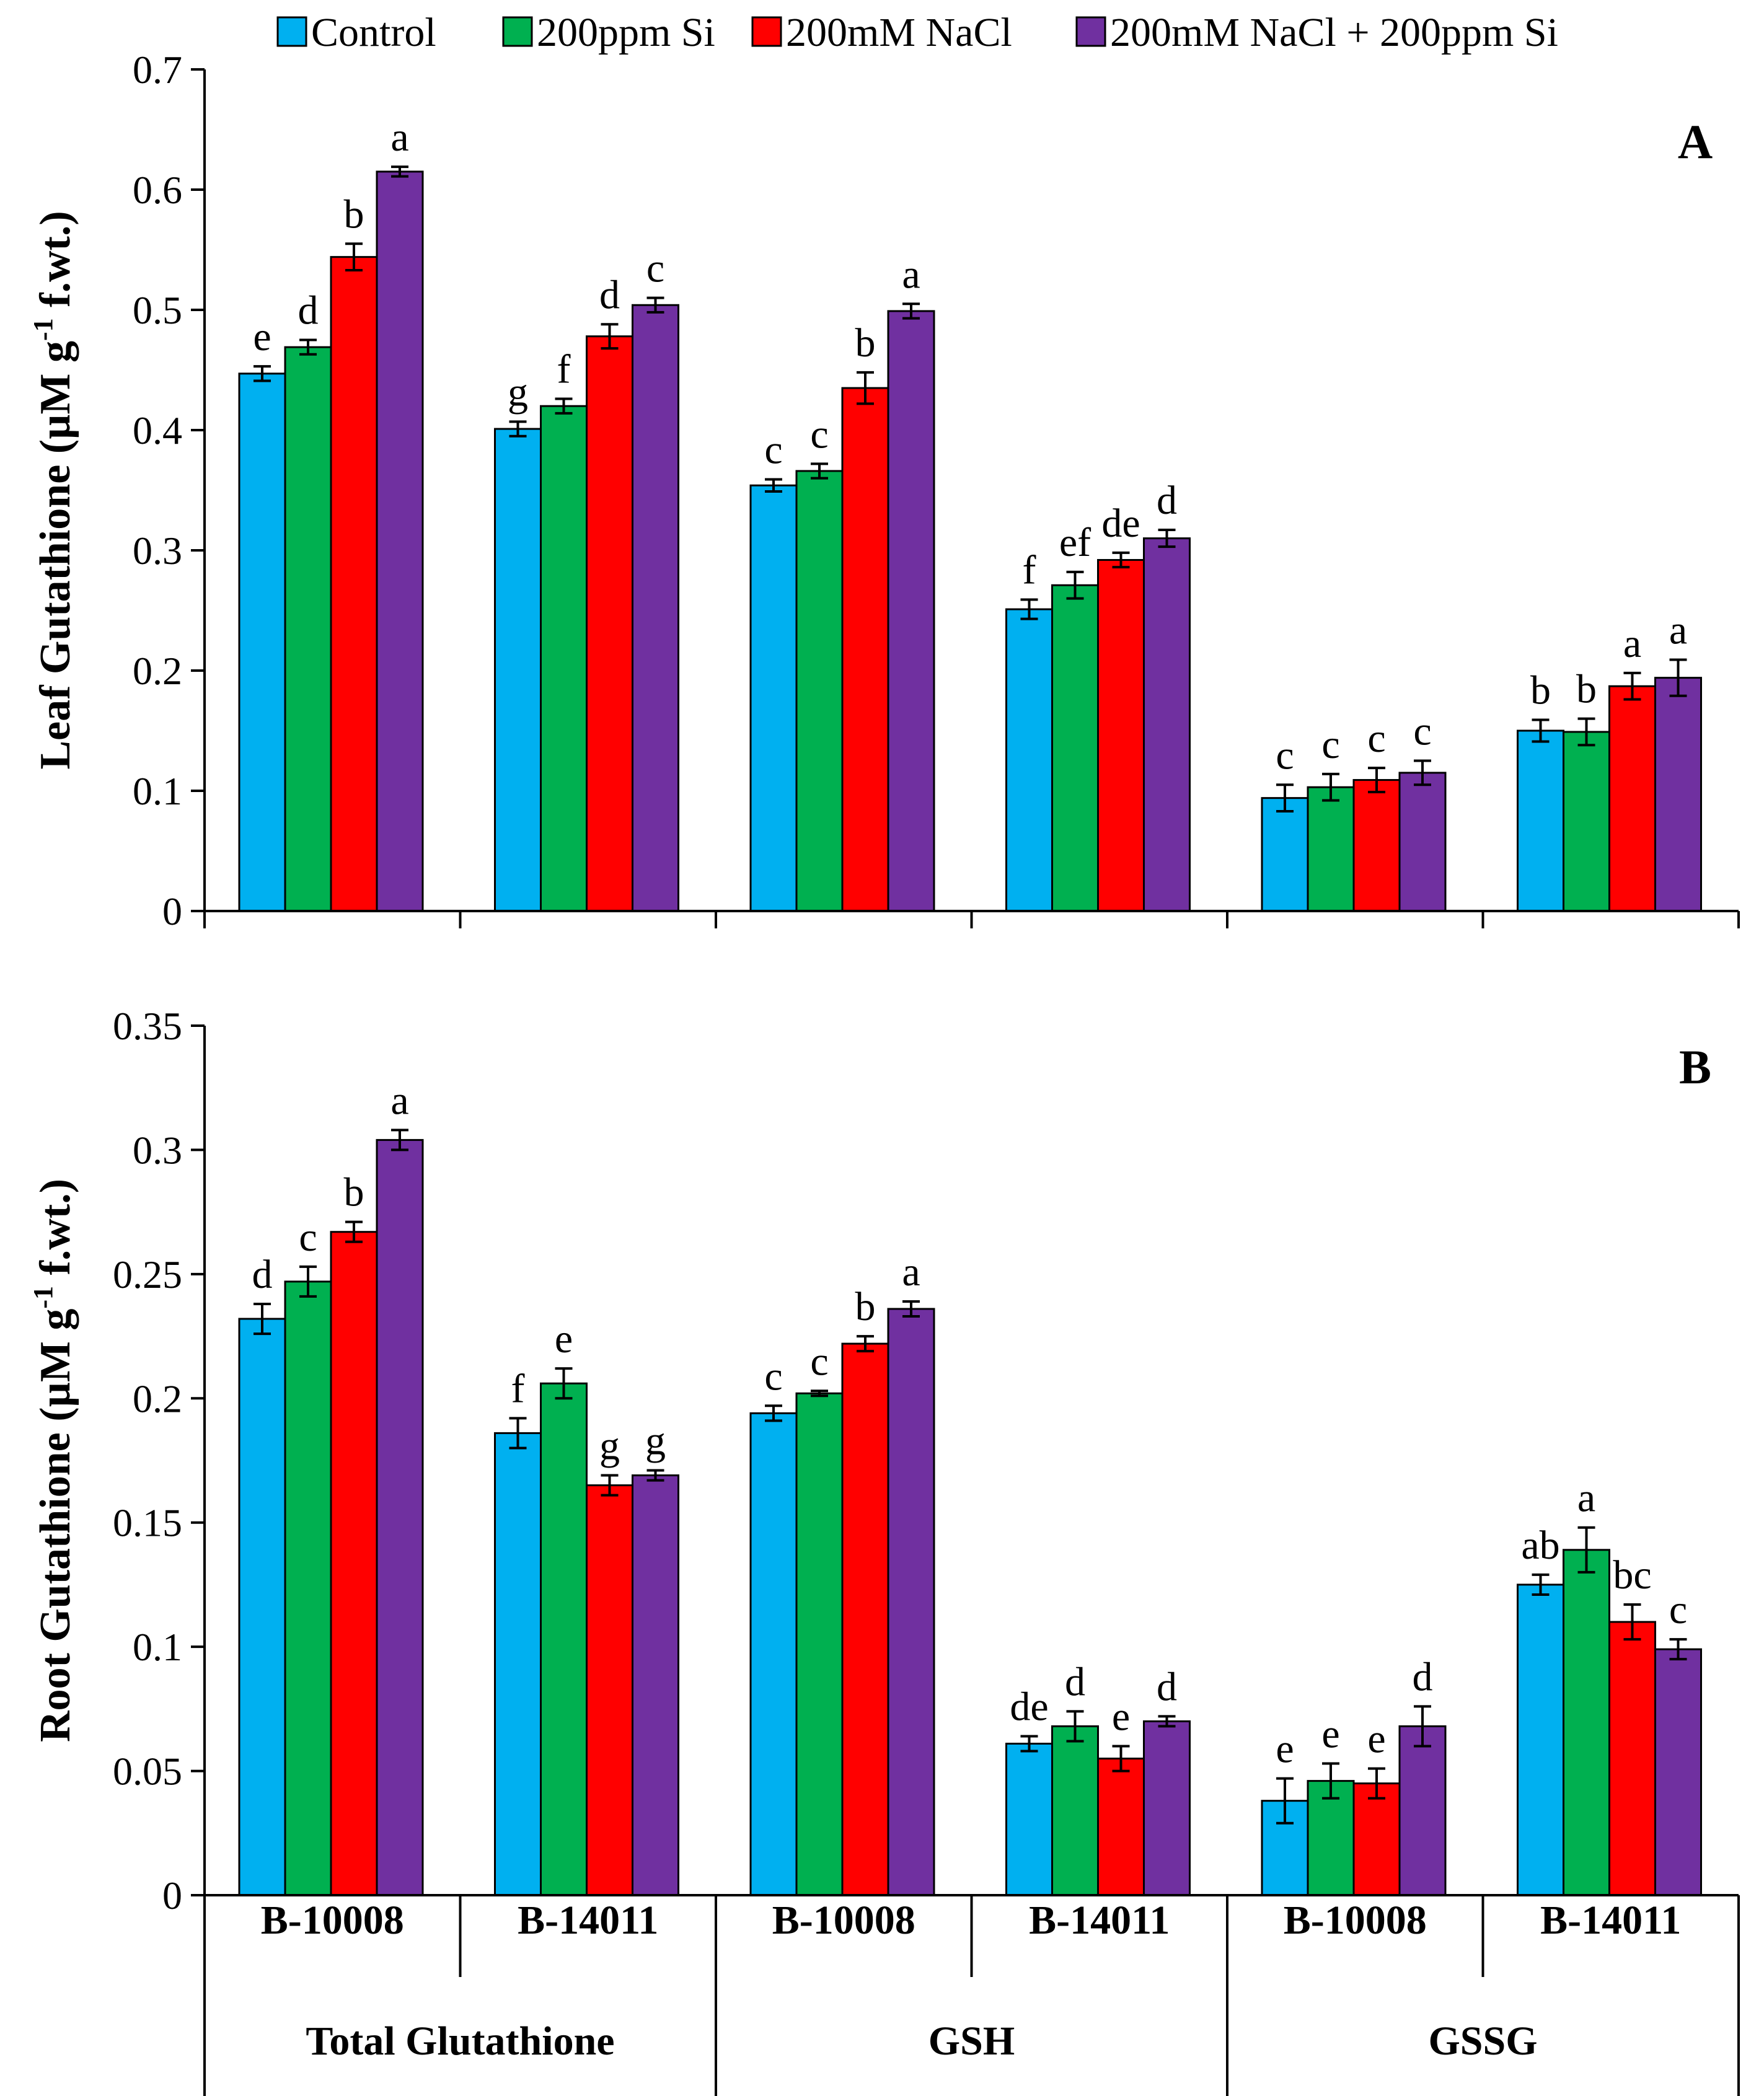 This screenshot has height=2096, width=1764. What do you see at coordinates (172, 911) in the screenshot?
I see `y-tick-label: 0` at bounding box center [172, 911].